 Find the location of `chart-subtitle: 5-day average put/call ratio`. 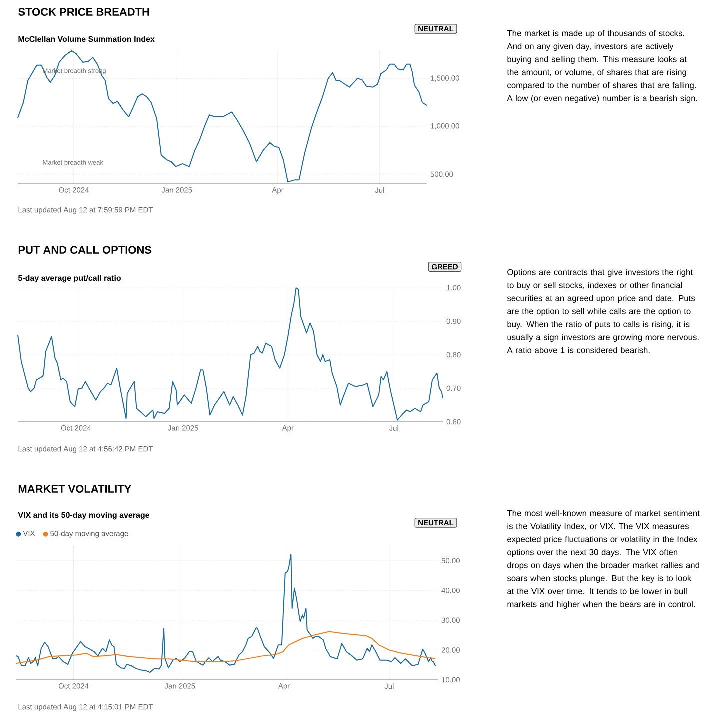

chart-subtitle: 5-day average put/call ratio is located at coordinates (70, 279).